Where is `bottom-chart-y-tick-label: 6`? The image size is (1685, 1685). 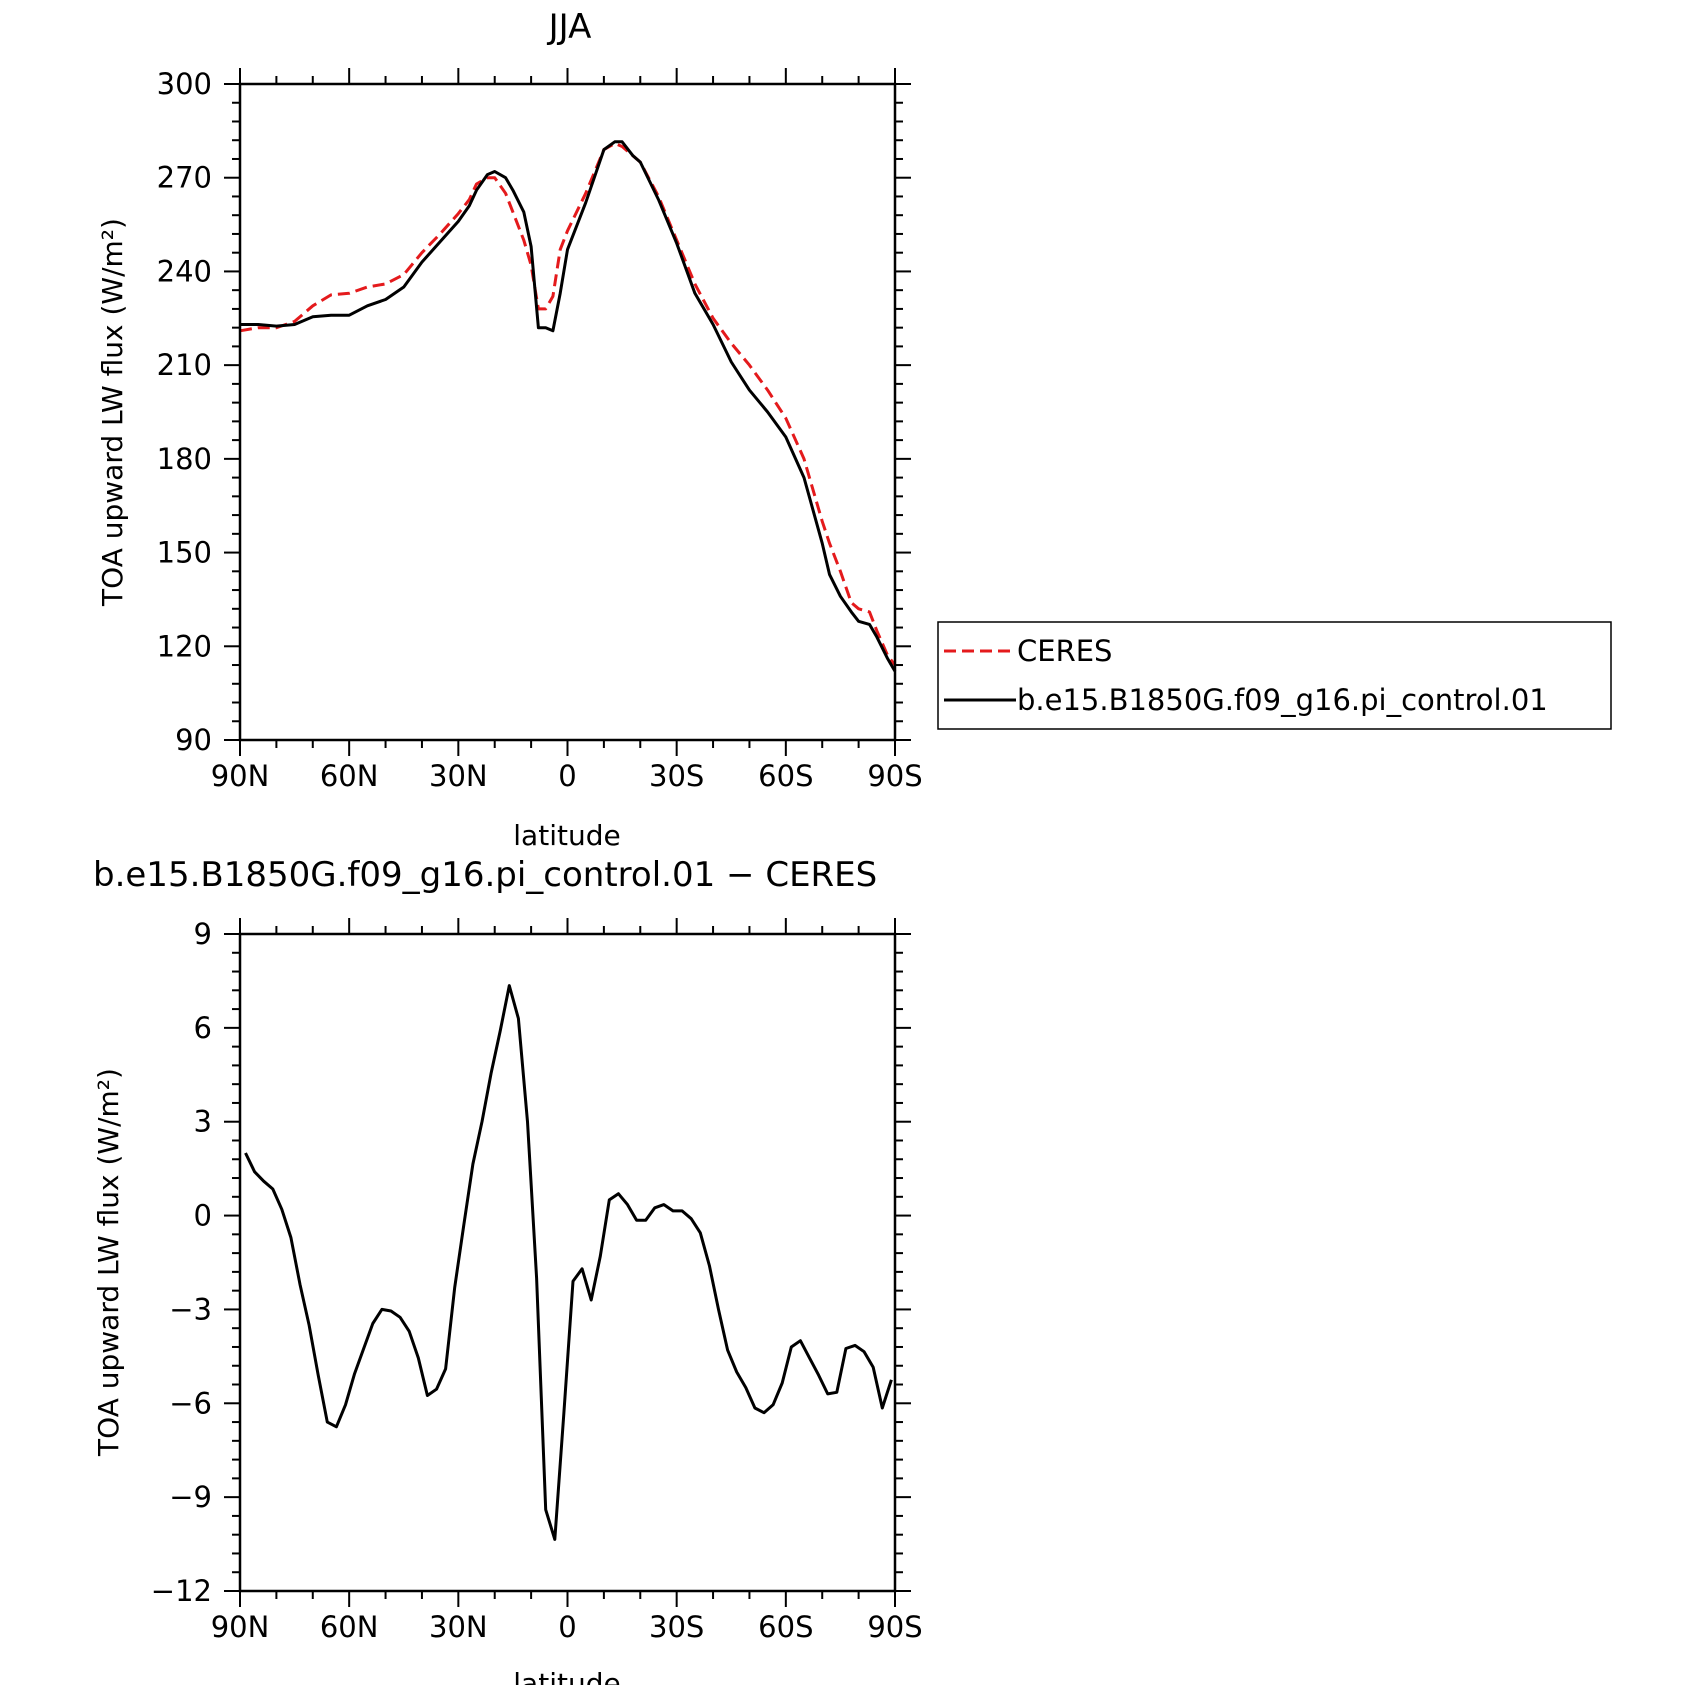
bottom-chart-y-tick-label: 6 is located at coordinates (203, 1028).